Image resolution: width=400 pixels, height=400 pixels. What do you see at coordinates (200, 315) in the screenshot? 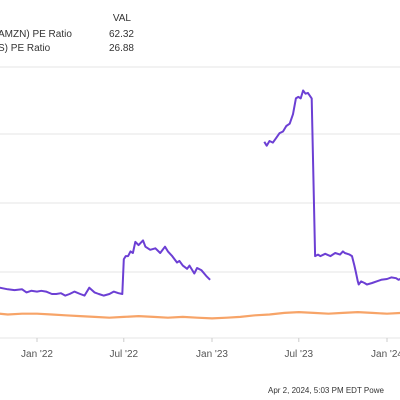
I see `series-line-second` at bounding box center [200, 315].